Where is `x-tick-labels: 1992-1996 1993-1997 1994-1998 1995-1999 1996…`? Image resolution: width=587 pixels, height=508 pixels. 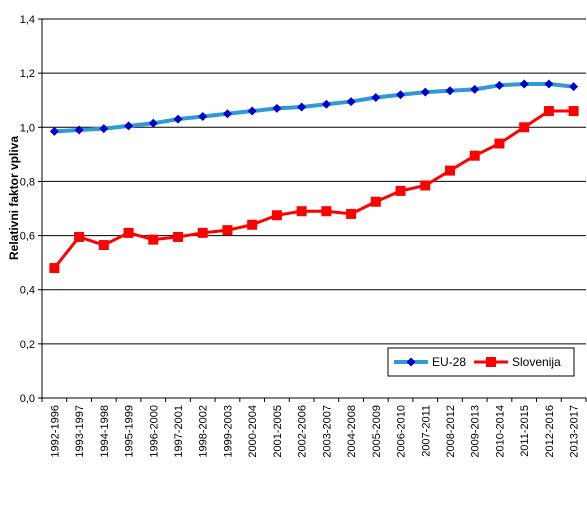
x-tick-labels: 1992-1996 1993-1997 1994-1998 1995-1999 1996… is located at coordinates (314, 431).